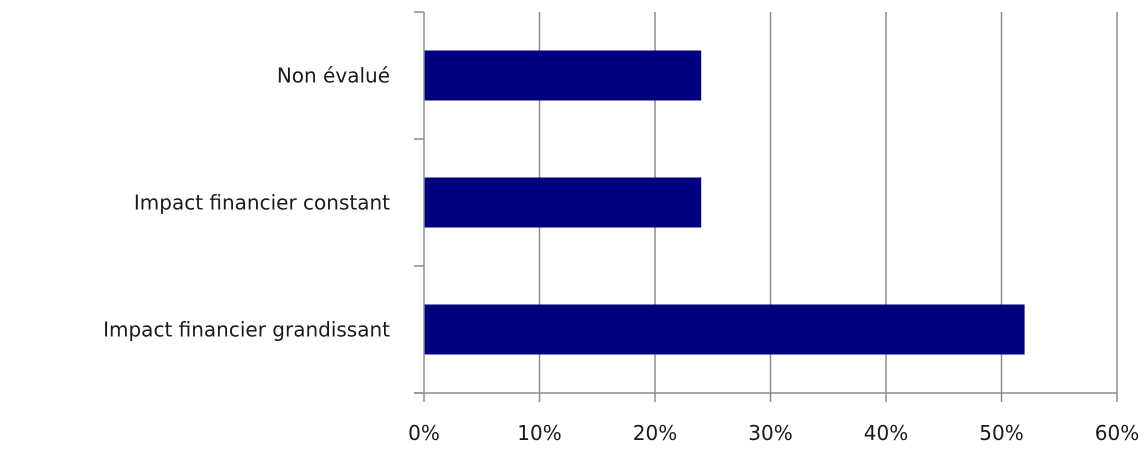 This screenshot has height=454, width=1148. Describe the element at coordinates (539, 433) in the screenshot. I see `x-tick-label: 10%` at that location.